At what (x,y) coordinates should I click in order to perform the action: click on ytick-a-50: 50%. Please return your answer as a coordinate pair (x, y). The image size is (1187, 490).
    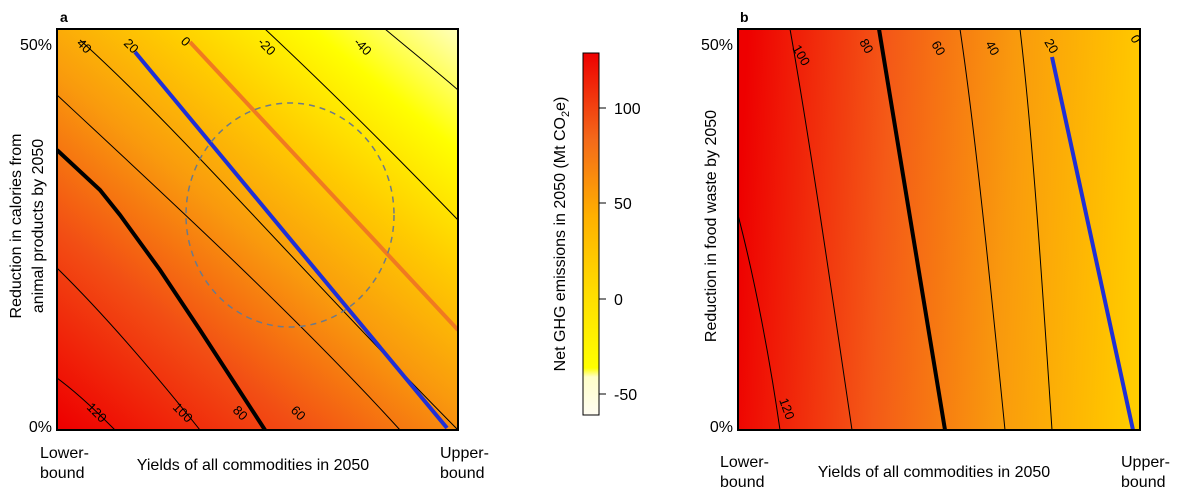
    Looking at the image, I should click on (36, 45).